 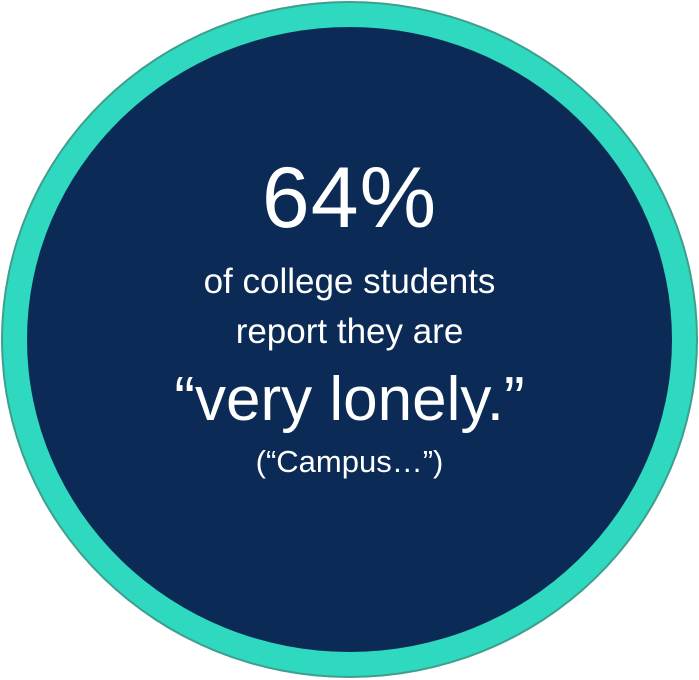 I want to click on stat-source: (“Campus…”), so click(x=349, y=461).